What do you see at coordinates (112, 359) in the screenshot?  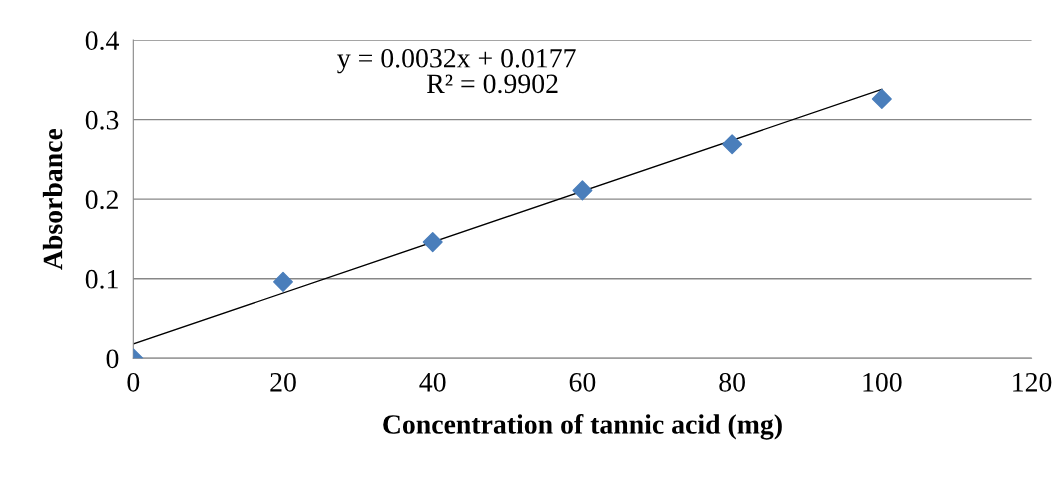 I see `y-tick-label: 0` at bounding box center [112, 359].